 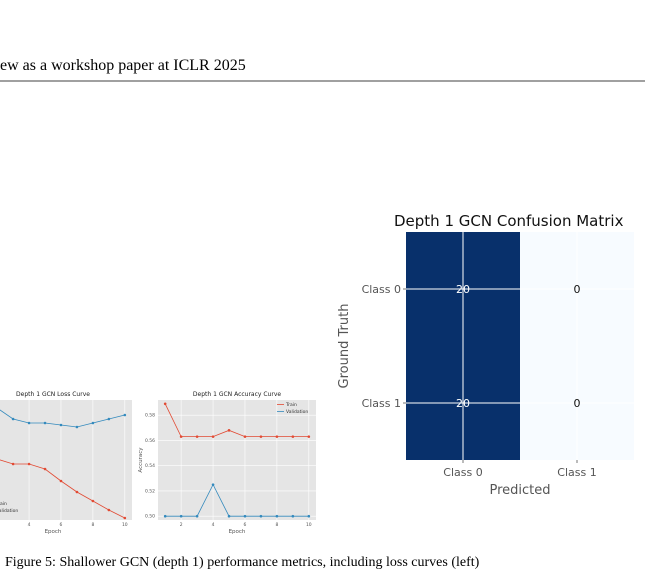 I want to click on y-tick-label: 0.52, so click(x=150, y=491).